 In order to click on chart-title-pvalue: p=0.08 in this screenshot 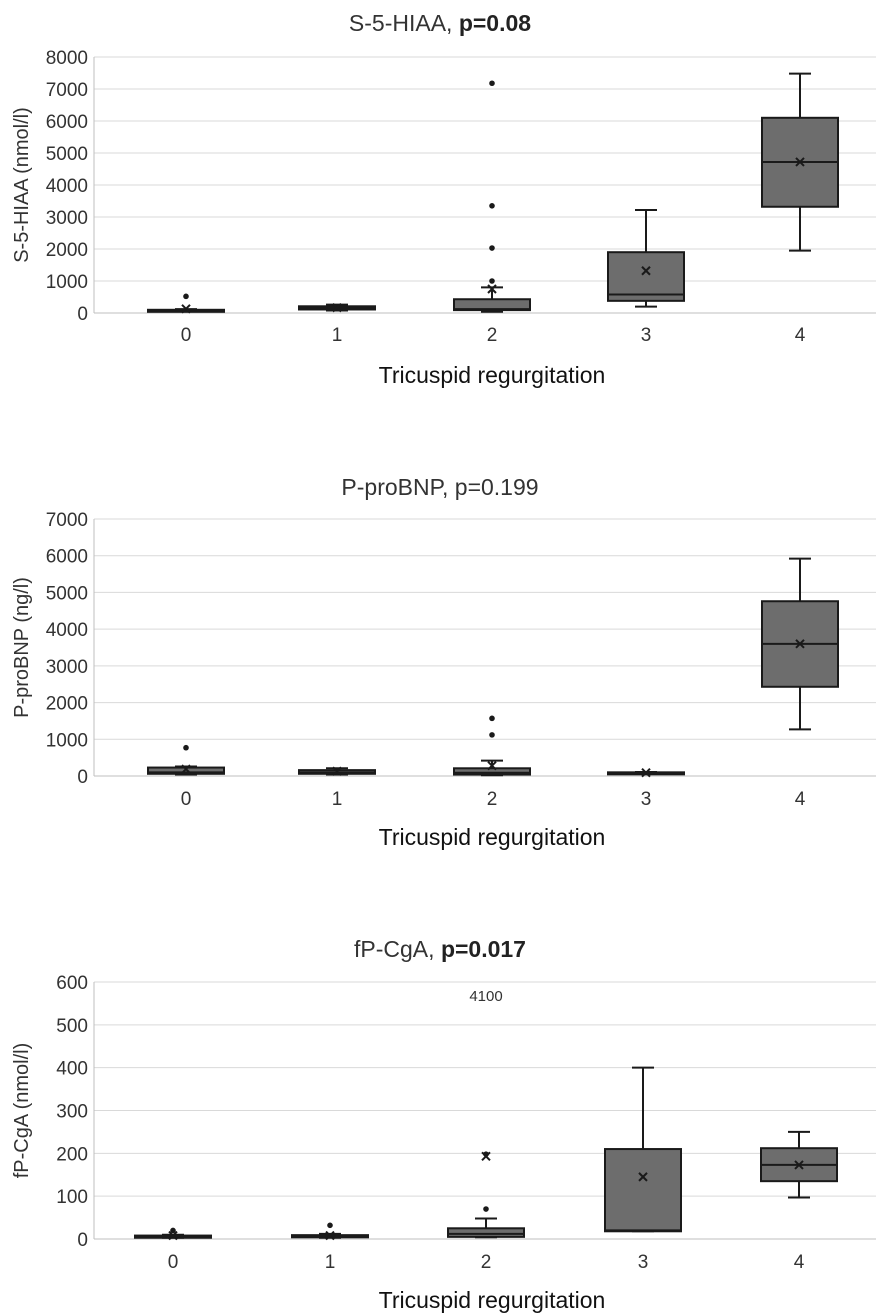, I will do `click(495, 23)`.